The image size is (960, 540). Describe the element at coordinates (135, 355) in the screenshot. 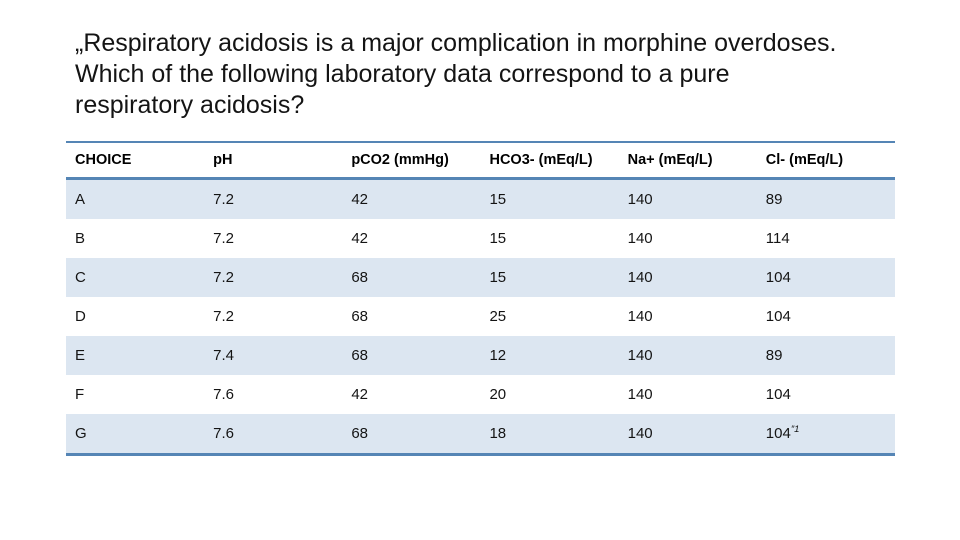

I see `cell-choice: E` at that location.